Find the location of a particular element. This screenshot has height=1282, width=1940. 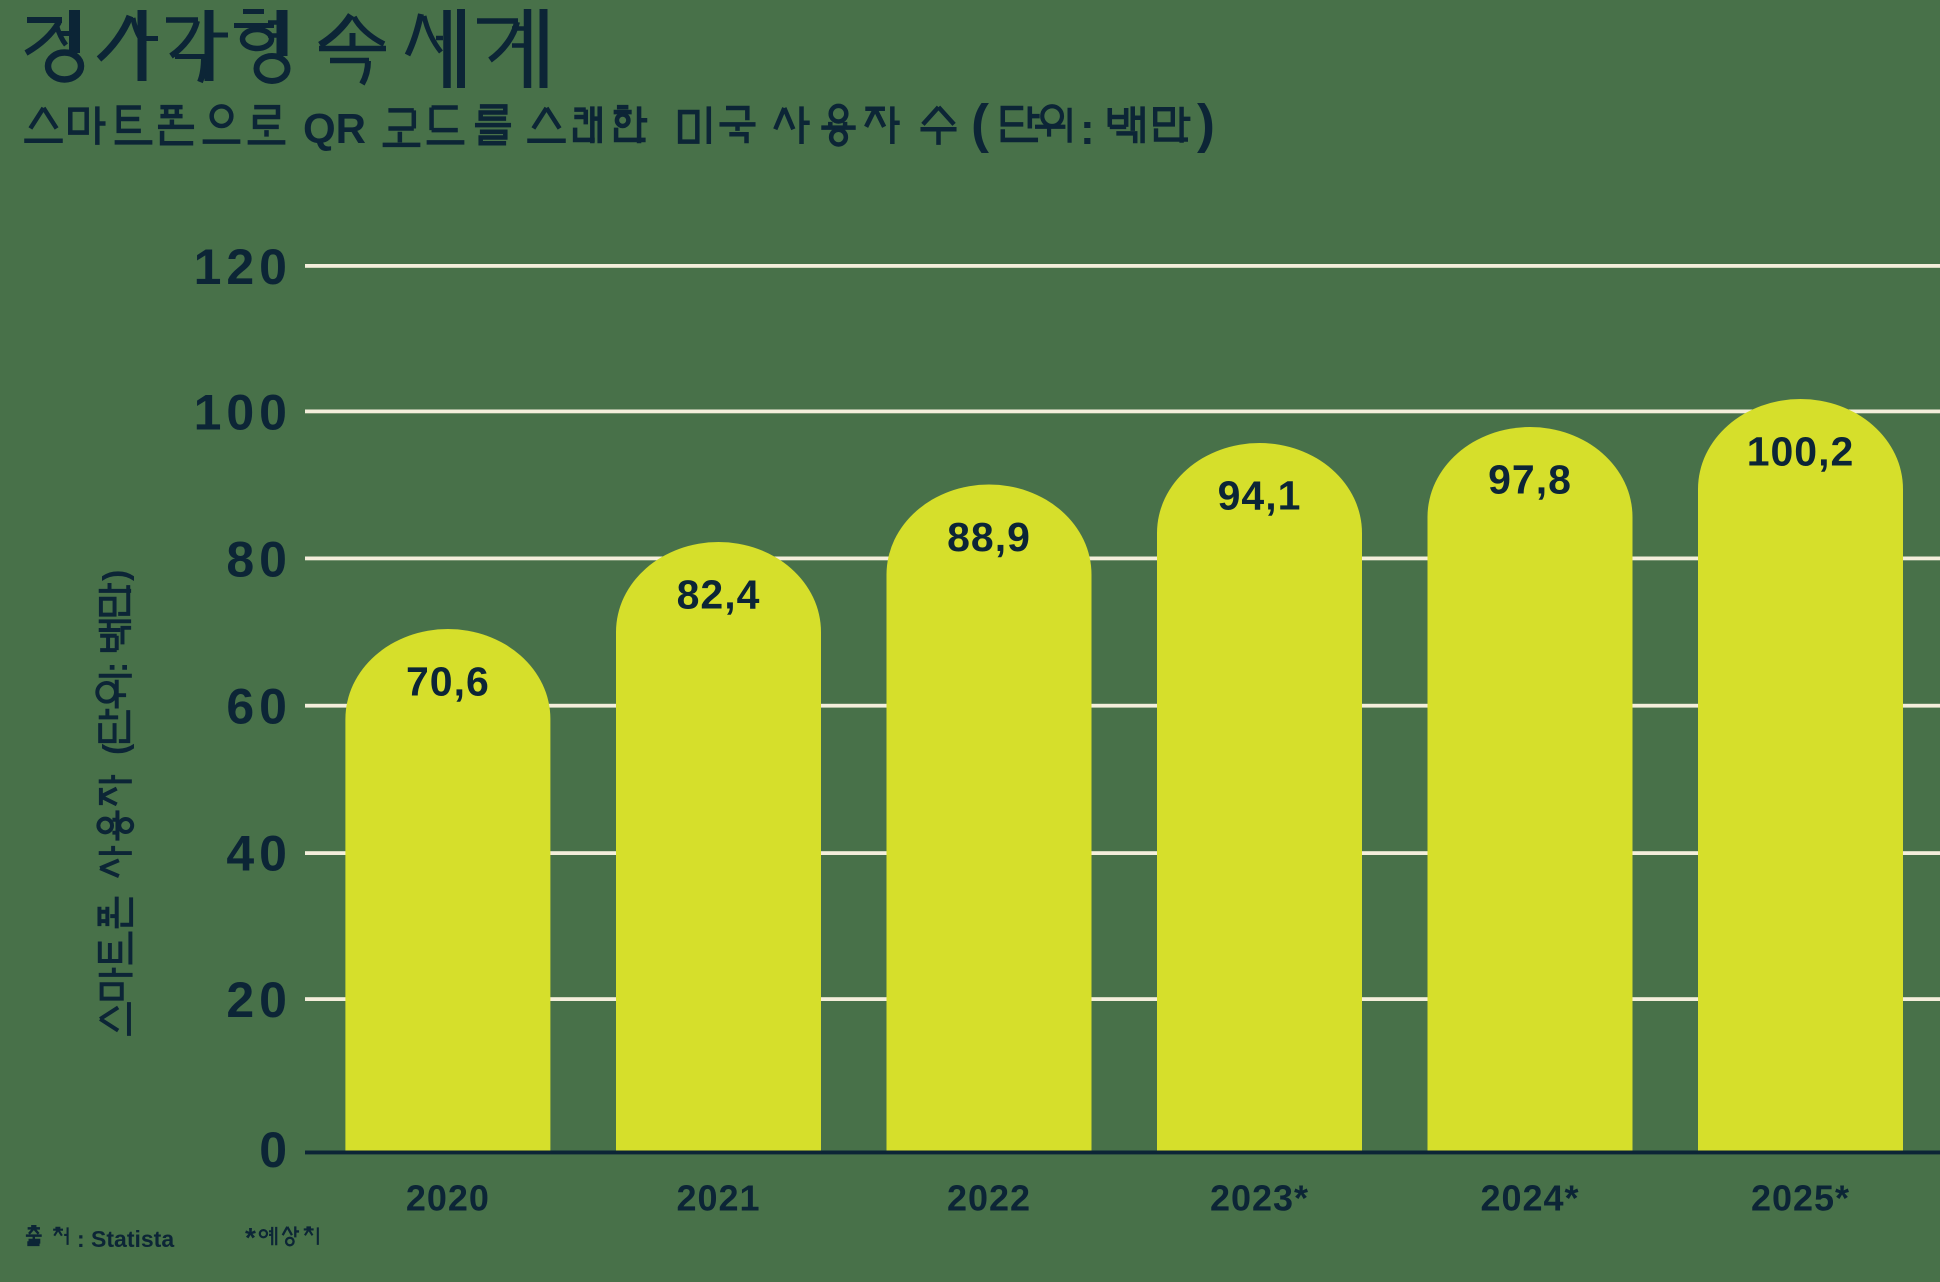

svg-text: 60 is located at coordinates (259, 707).